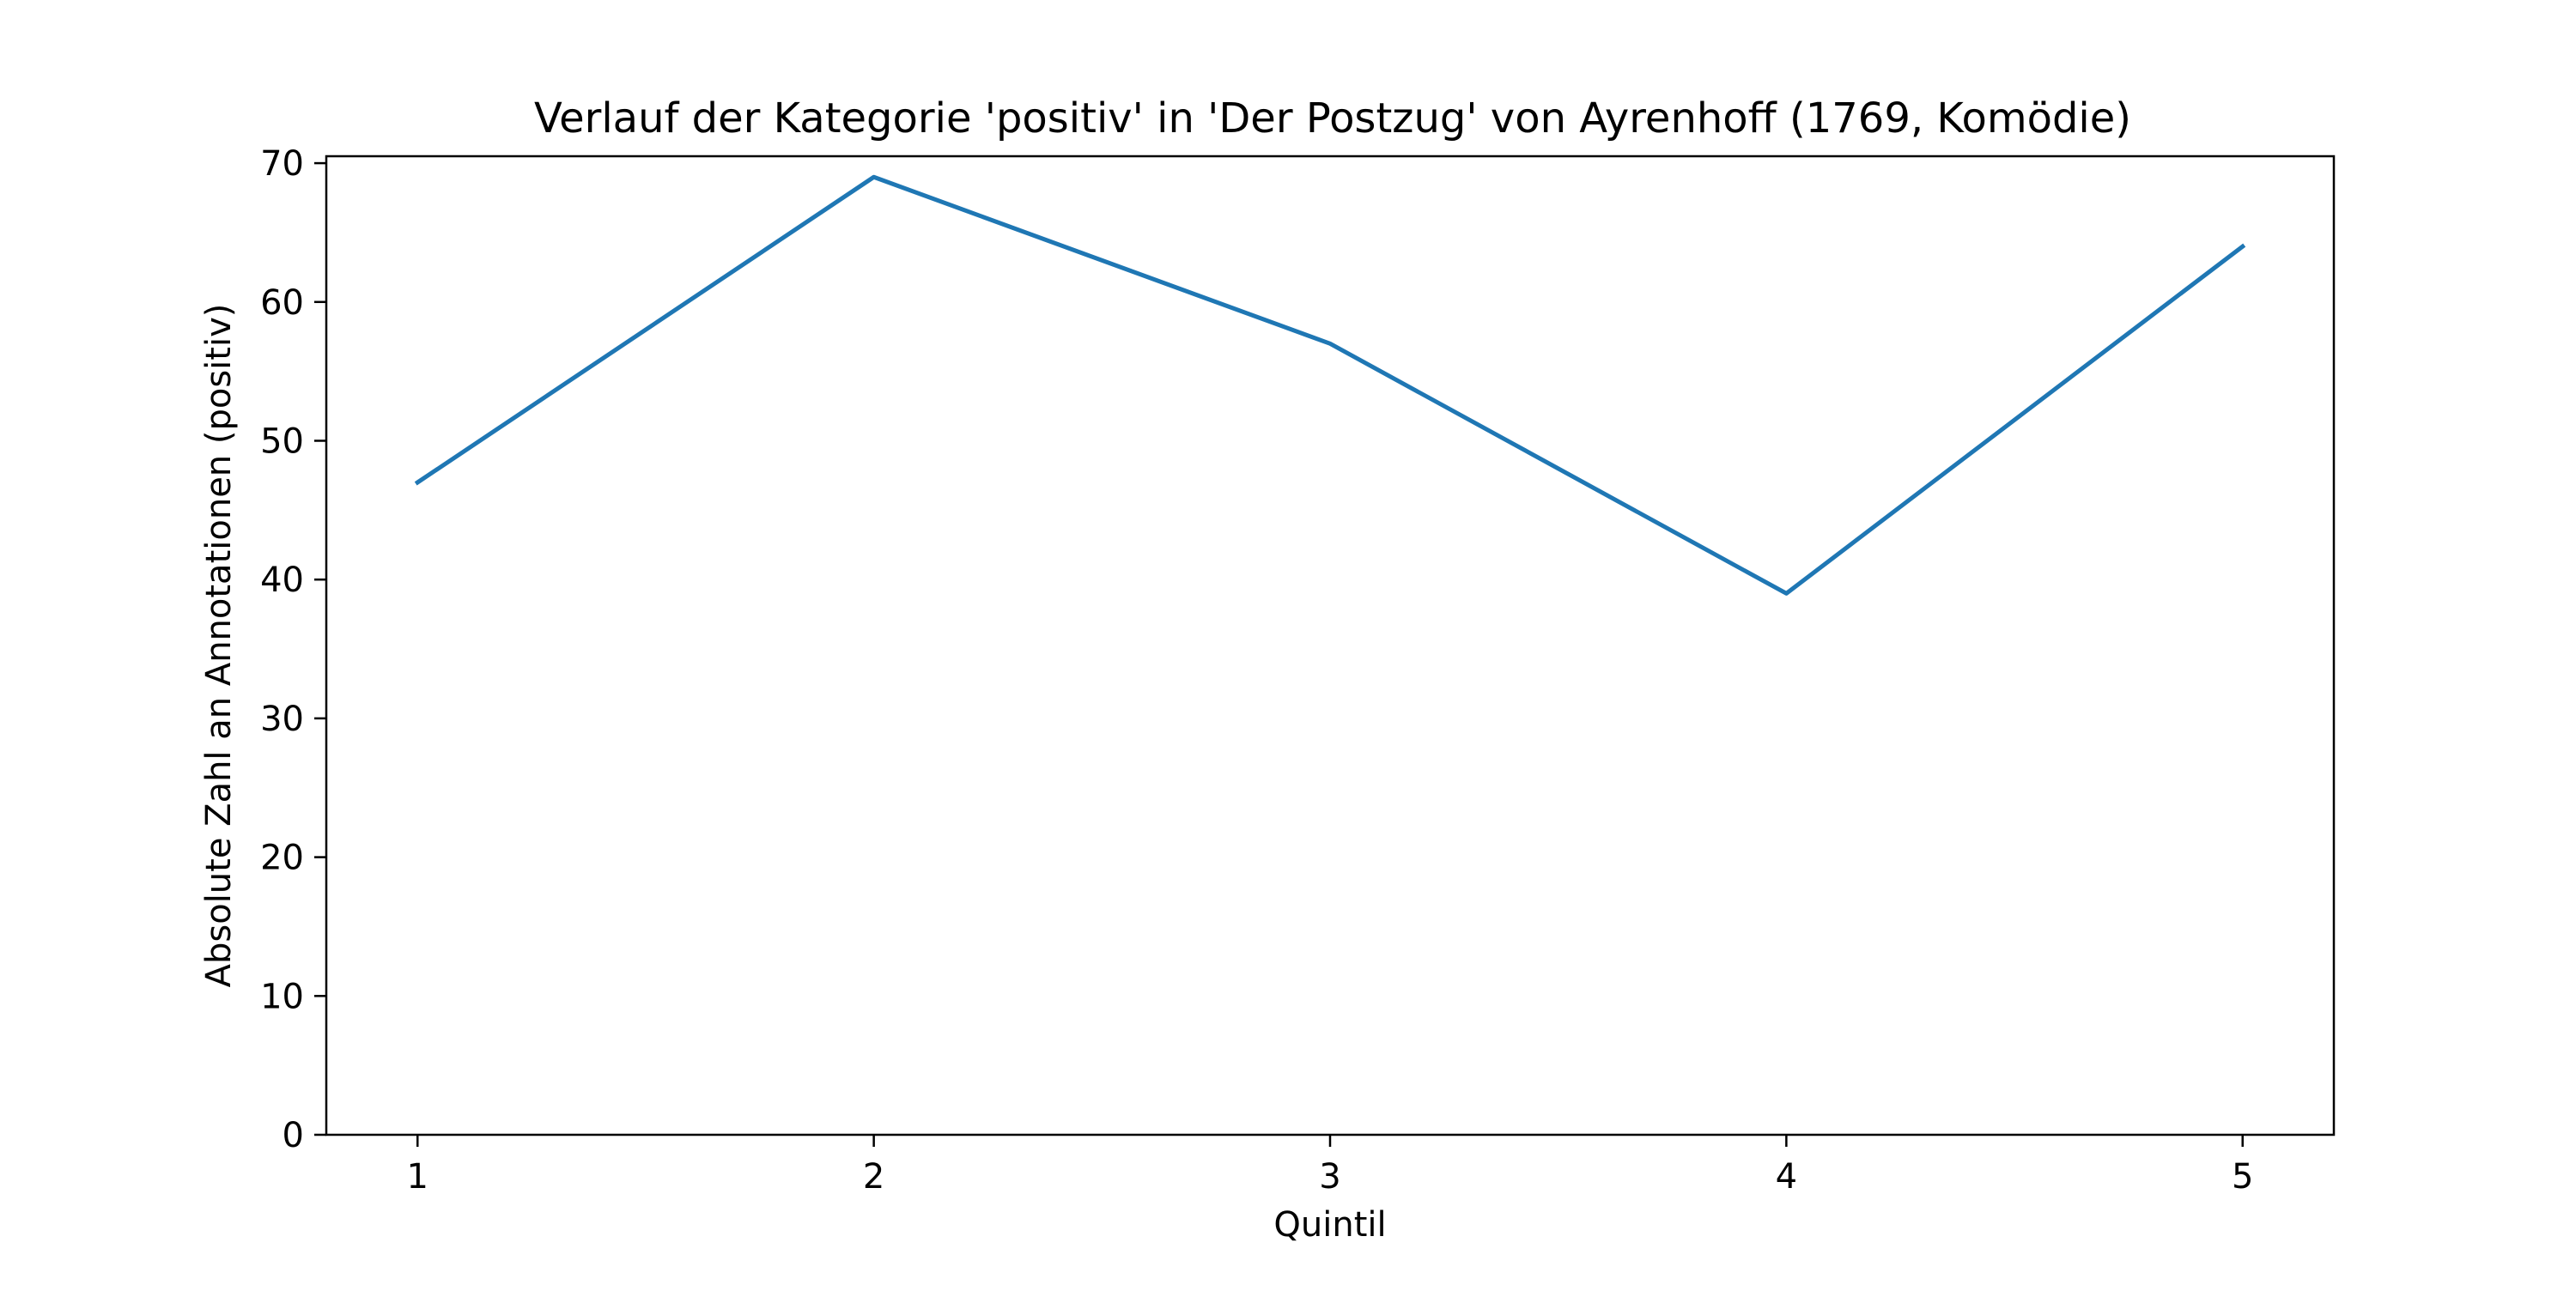 Image resolution: width=2576 pixels, height=1291 pixels. What do you see at coordinates (282, 164) in the screenshot?
I see `y-tick-label: 70` at bounding box center [282, 164].